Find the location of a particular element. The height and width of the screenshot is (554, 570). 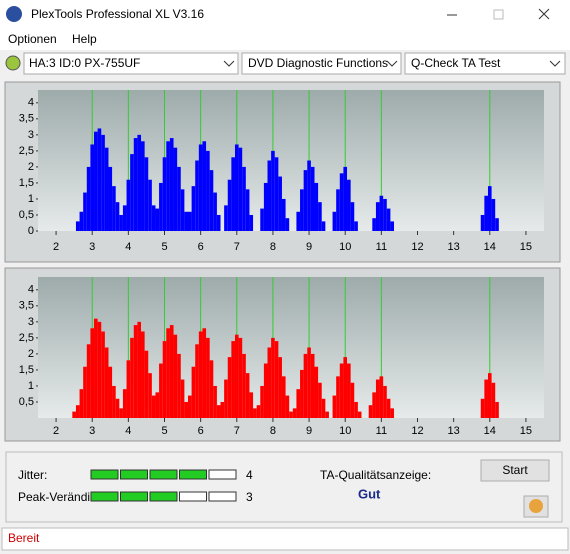

meter-box is located at coordinates (193, 496).